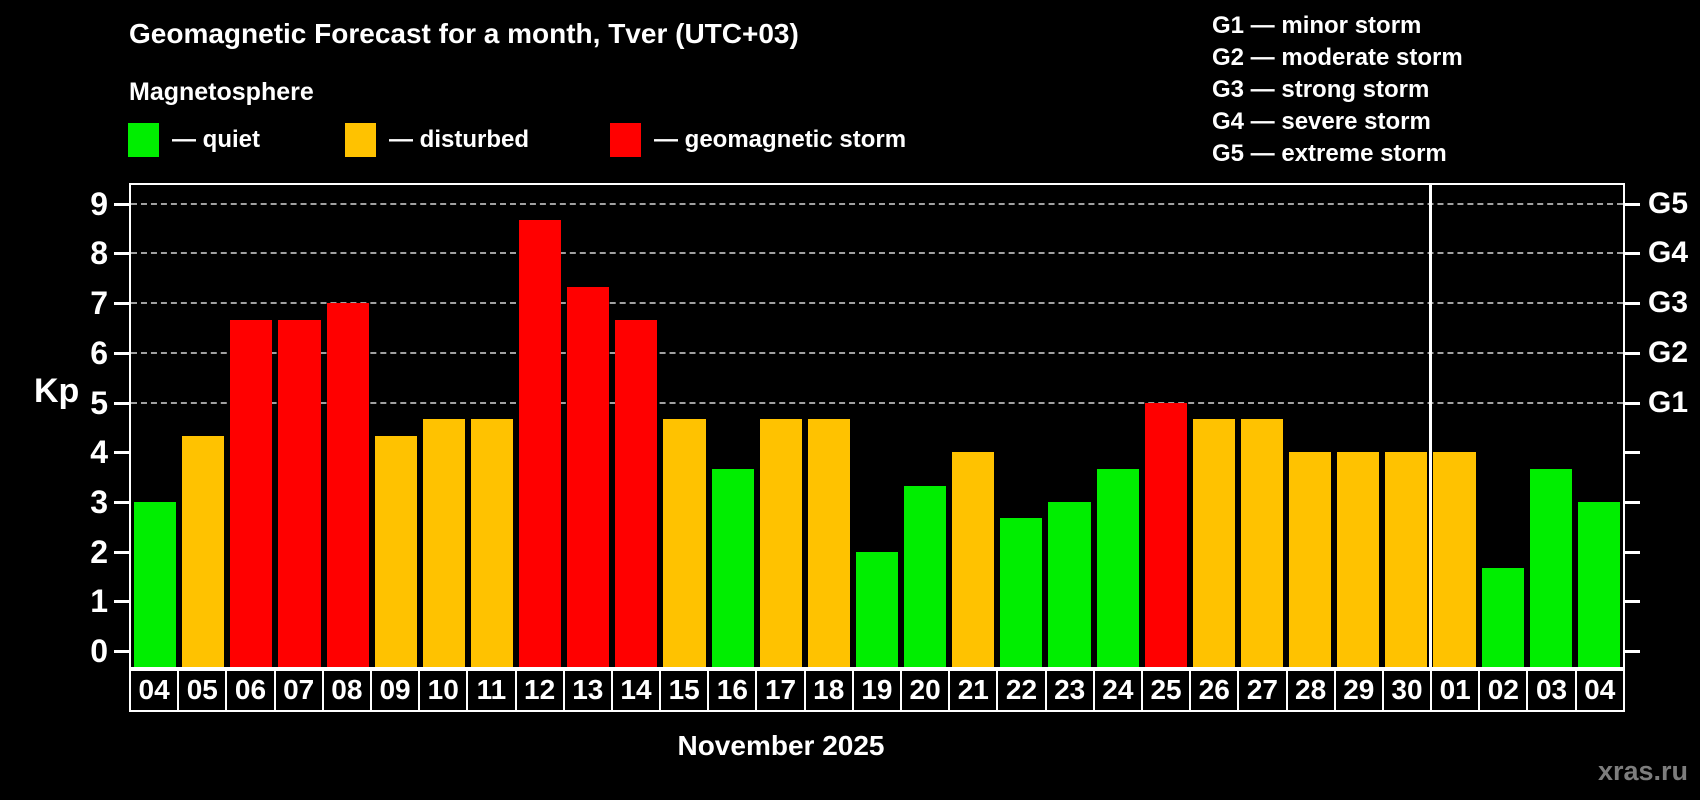  Describe the element at coordinates (780, 690) in the screenshot. I see `x-day-label-17-nov: 17` at that location.